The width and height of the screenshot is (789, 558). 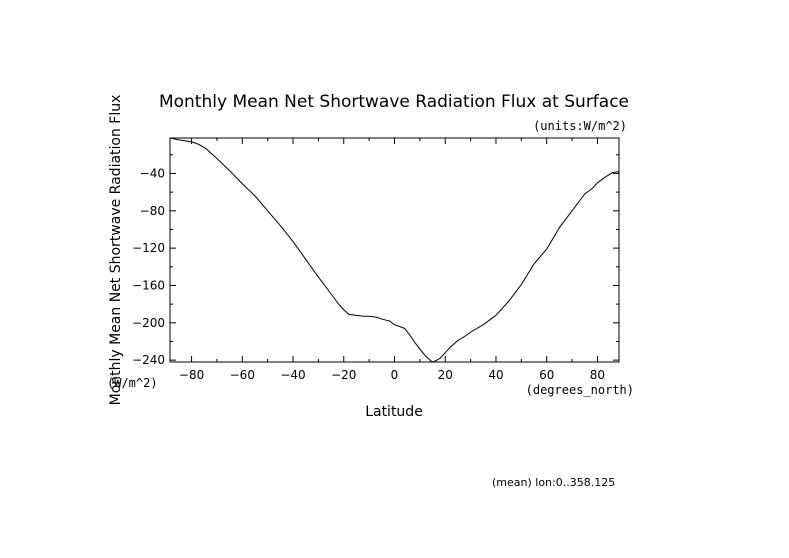 What do you see at coordinates (148, 360) in the screenshot?
I see `y-tick-label: −240` at bounding box center [148, 360].